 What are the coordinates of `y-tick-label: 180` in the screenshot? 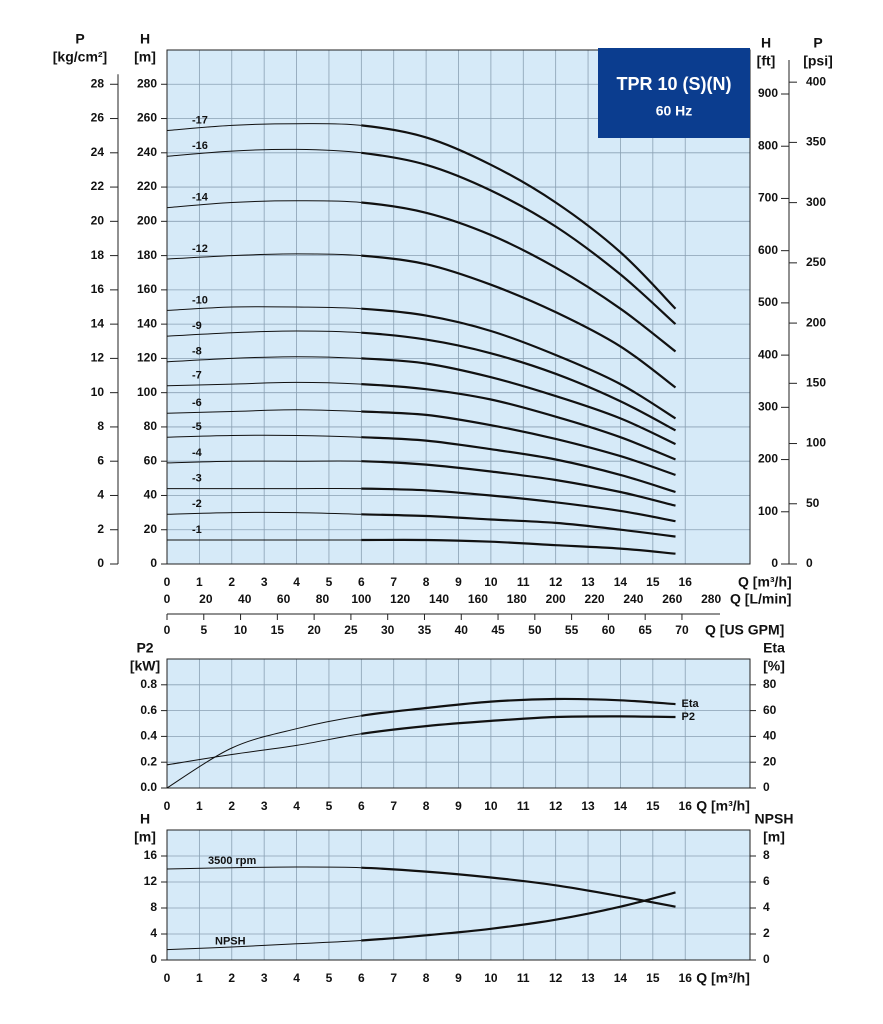 It's located at (147, 255).